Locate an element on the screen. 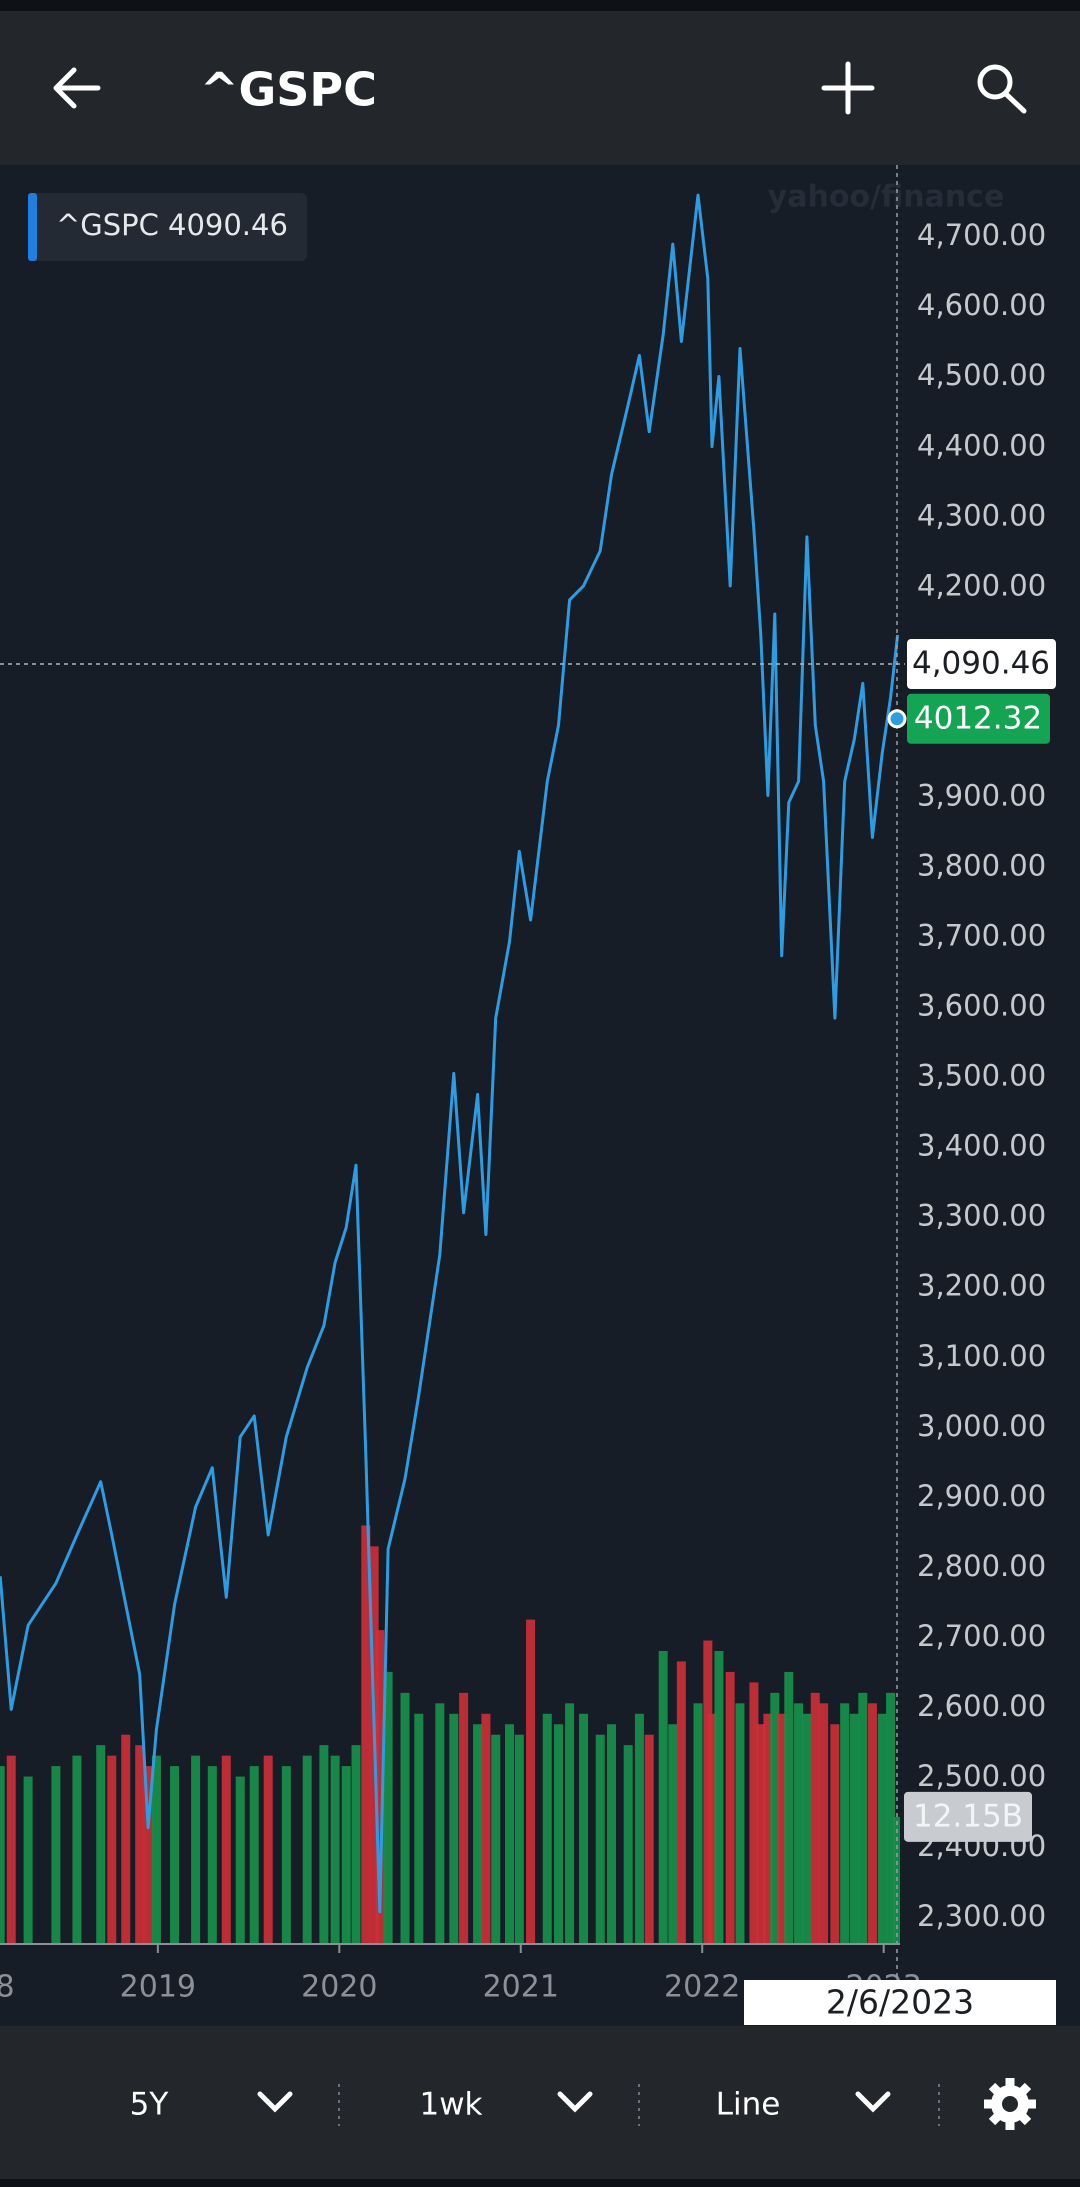 The width and height of the screenshot is (1080, 2187). y-tick-label: 3,300.00 is located at coordinates (981, 1216).